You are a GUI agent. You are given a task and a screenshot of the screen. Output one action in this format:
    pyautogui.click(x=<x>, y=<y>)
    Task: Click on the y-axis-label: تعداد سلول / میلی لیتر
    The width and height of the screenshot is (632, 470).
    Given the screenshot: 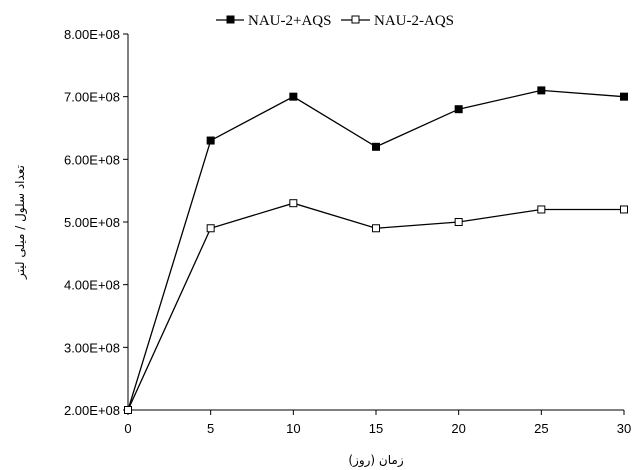 What is the action you would take?
    pyautogui.click(x=20, y=222)
    